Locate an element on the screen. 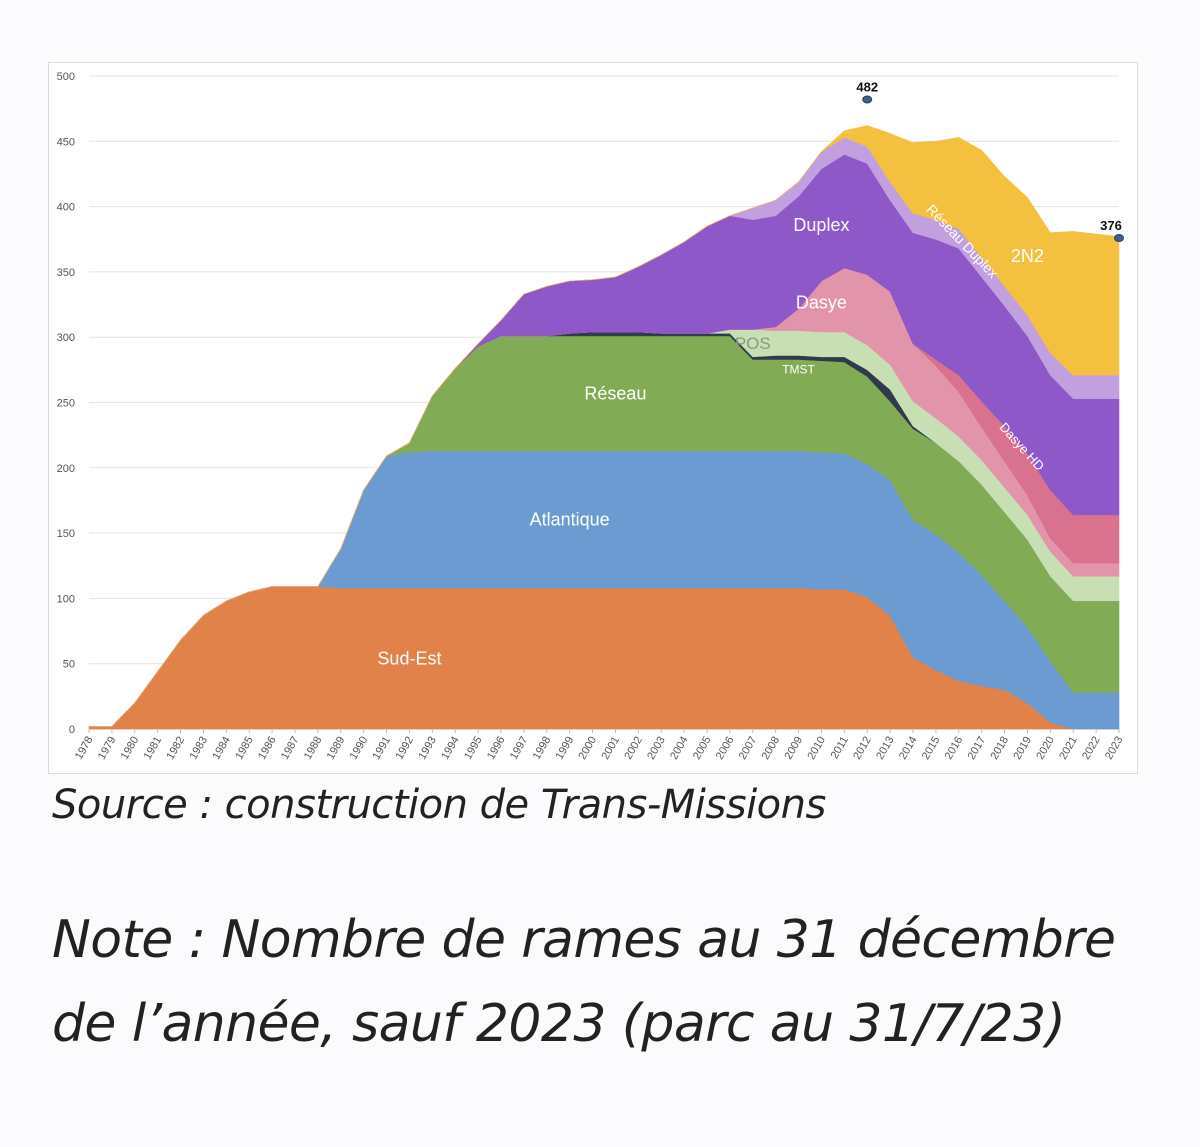 The height and width of the screenshot is (1147, 1200). x-tick-label: 2022 is located at coordinates (1091, 748).